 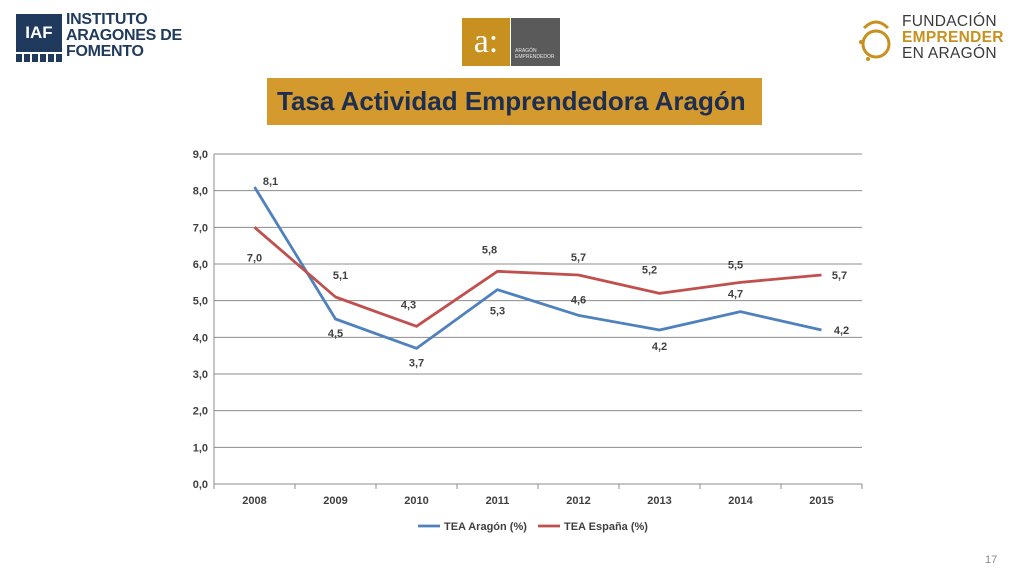 I want to click on x-tick-label: 2013, so click(x=659, y=501).